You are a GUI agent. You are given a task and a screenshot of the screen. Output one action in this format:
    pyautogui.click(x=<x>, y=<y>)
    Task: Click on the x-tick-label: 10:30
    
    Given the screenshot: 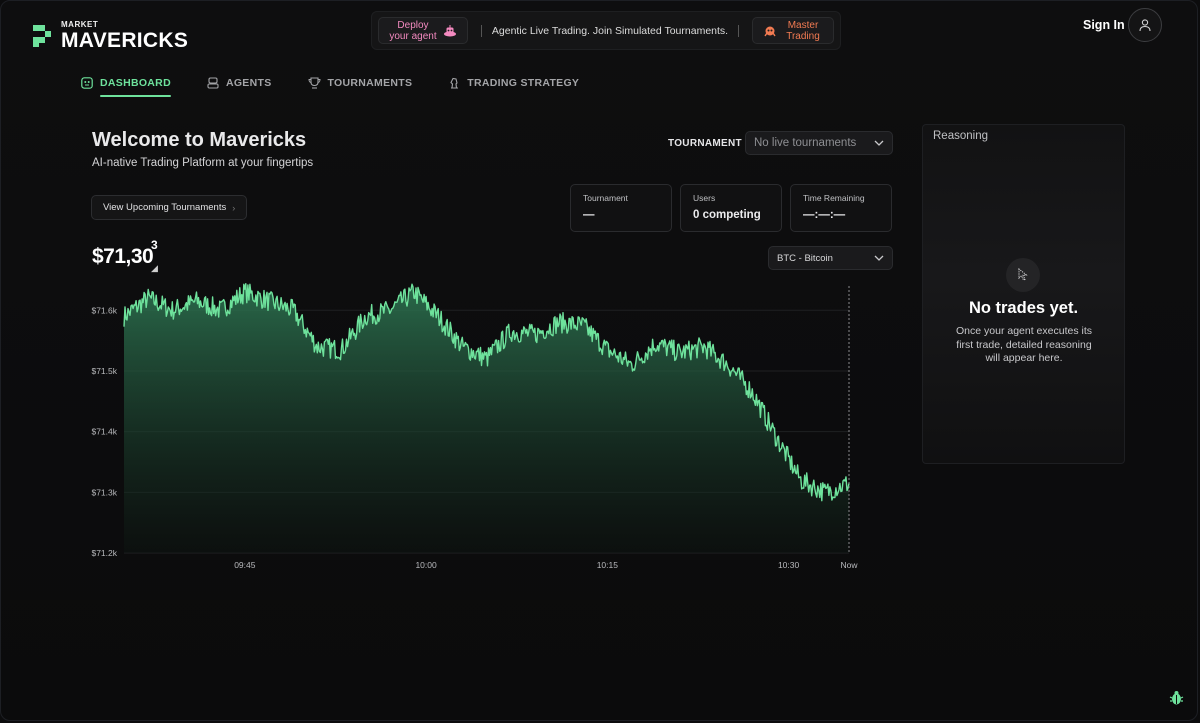 What is the action you would take?
    pyautogui.click(x=789, y=565)
    